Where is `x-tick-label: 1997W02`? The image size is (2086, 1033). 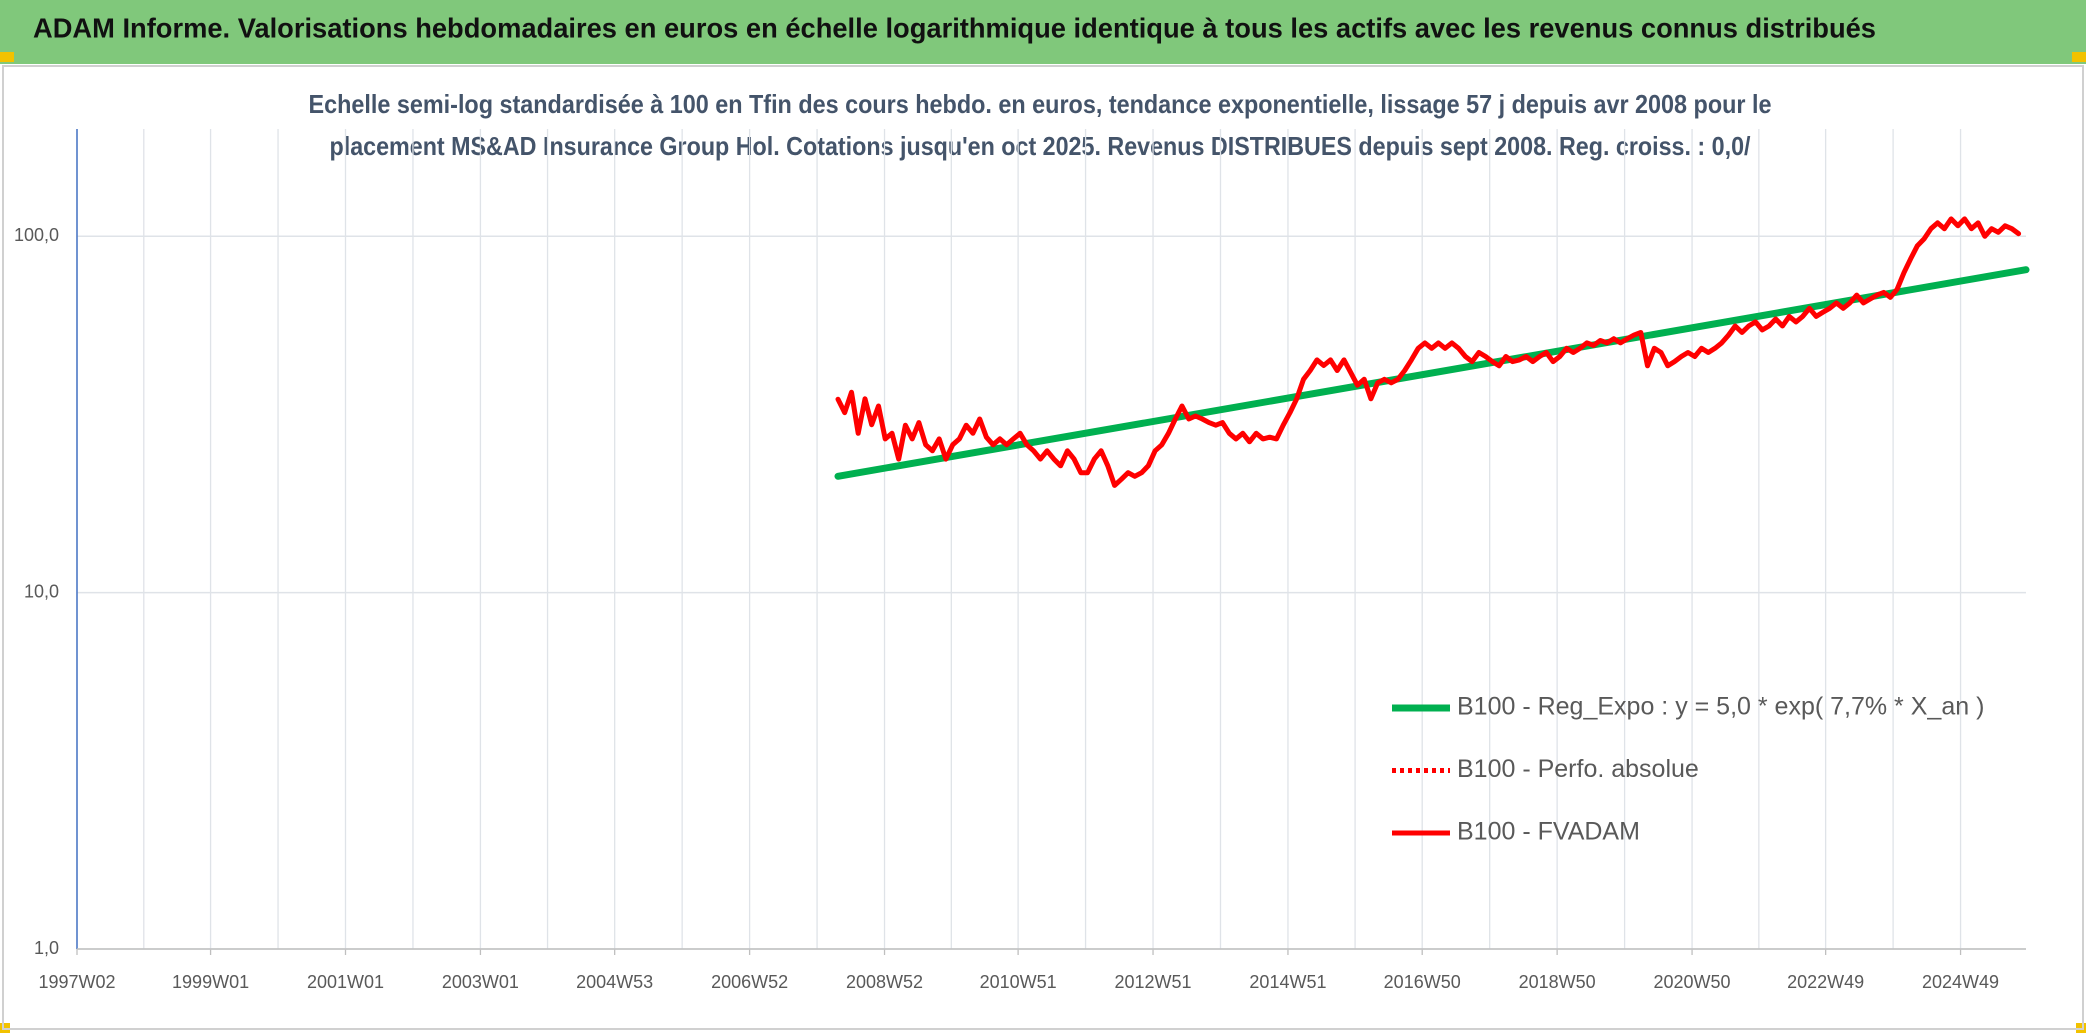
x-tick-label: 1997W02 is located at coordinates (76, 982).